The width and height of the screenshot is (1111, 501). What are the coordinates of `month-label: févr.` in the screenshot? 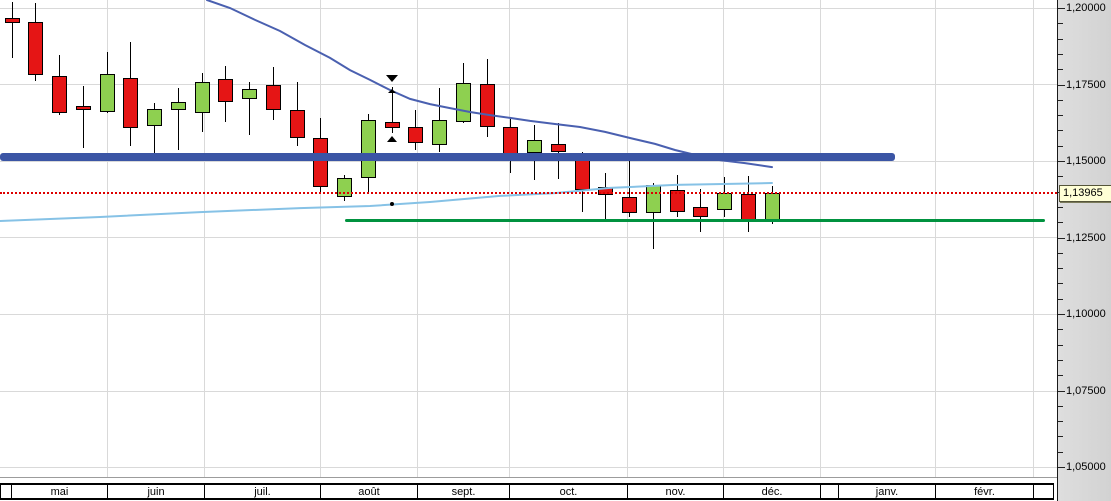 It's located at (984, 491).